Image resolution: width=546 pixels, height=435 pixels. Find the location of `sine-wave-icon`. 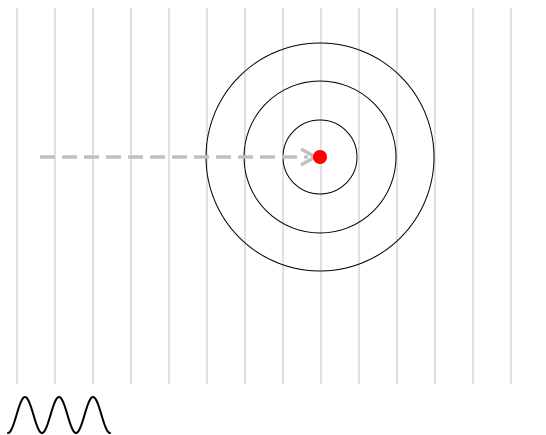

sine-wave-icon is located at coordinates (59, 415).